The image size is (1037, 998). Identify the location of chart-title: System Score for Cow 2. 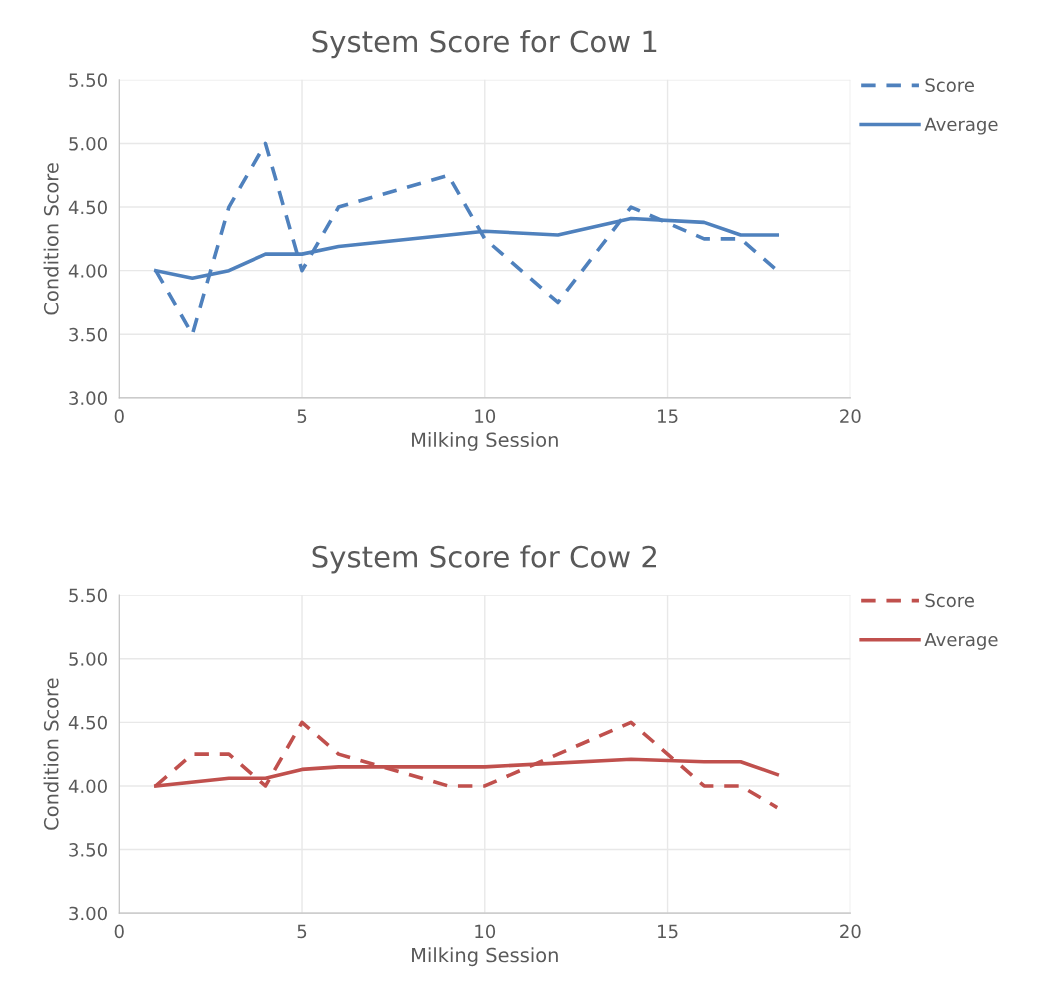
(484, 559).